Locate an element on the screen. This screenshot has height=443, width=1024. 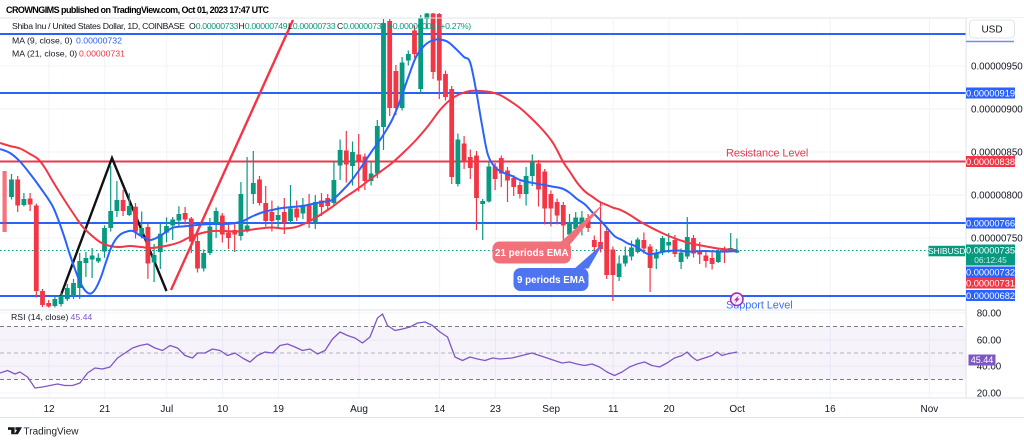
svg-text: 19 is located at coordinates (279, 409).